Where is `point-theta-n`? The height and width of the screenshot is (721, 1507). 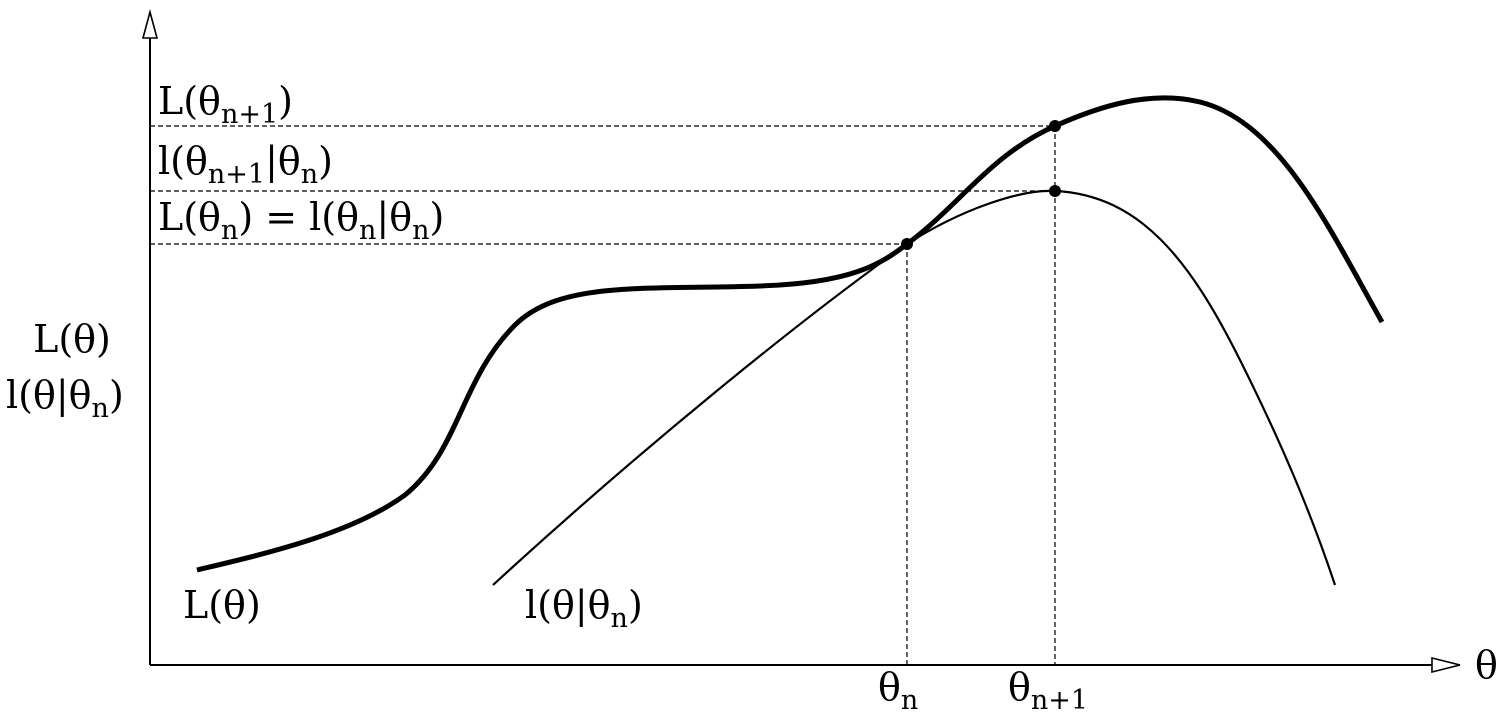
point-theta-n is located at coordinates (907, 244).